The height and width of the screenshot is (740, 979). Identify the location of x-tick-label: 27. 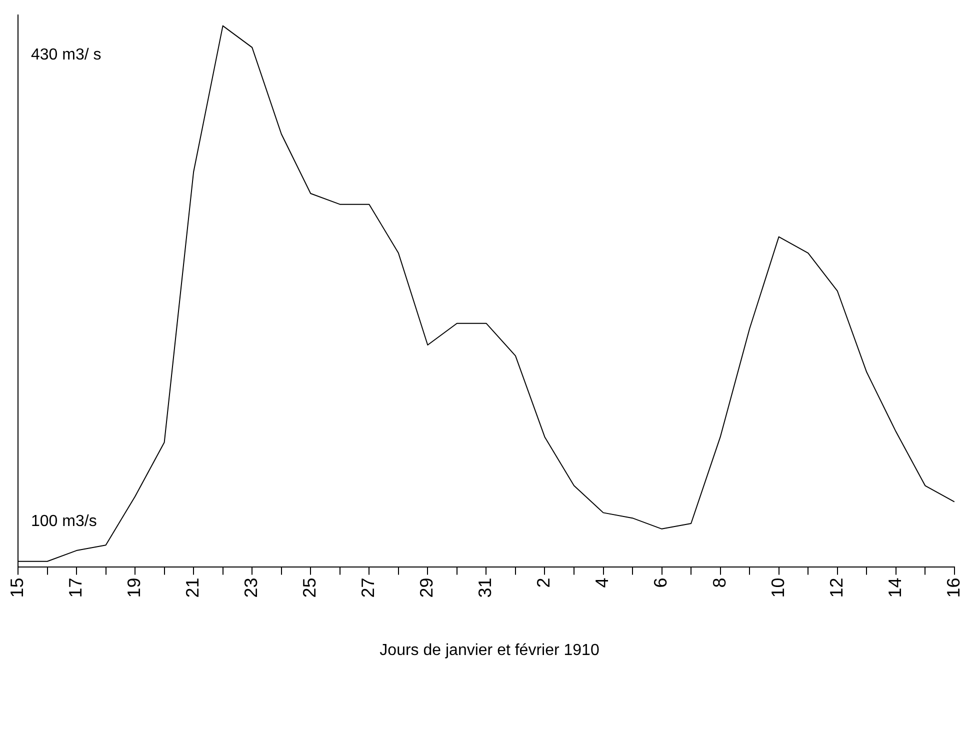
(368, 588).